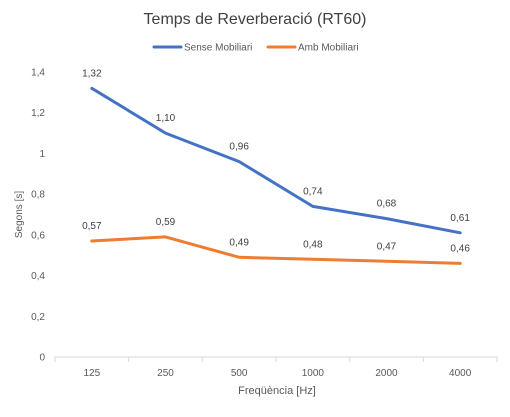 The image size is (510, 417). What do you see at coordinates (38, 276) in the screenshot?
I see `y-tick-label: 0,4` at bounding box center [38, 276].